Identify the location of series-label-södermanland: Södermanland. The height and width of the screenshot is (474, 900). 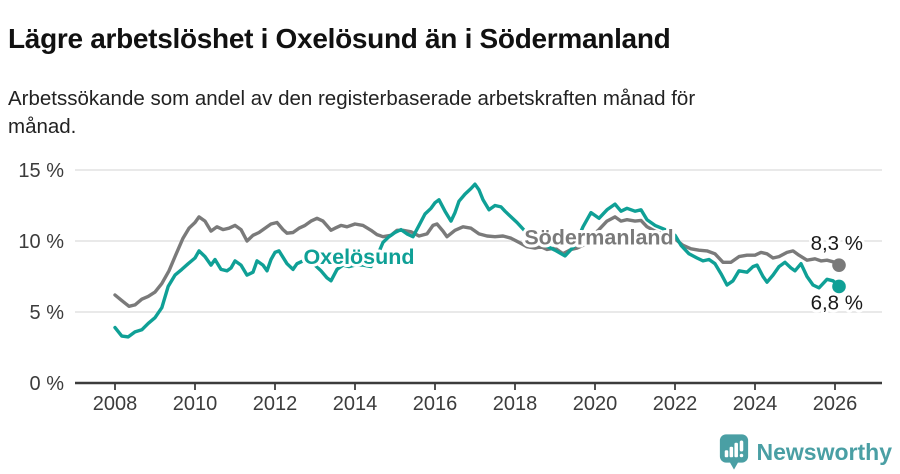
(598, 238).